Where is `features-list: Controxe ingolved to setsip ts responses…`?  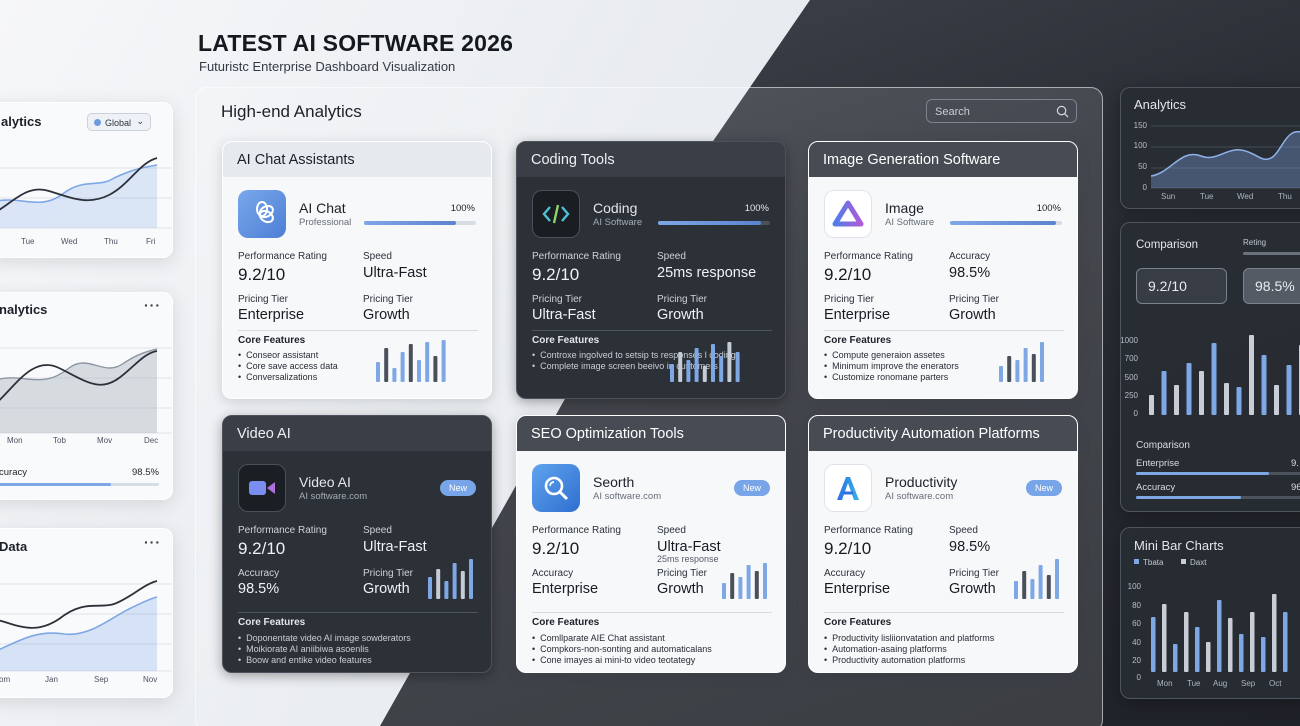
features-list: Controxe ingolved to setsip ts responses… is located at coordinates (634, 361).